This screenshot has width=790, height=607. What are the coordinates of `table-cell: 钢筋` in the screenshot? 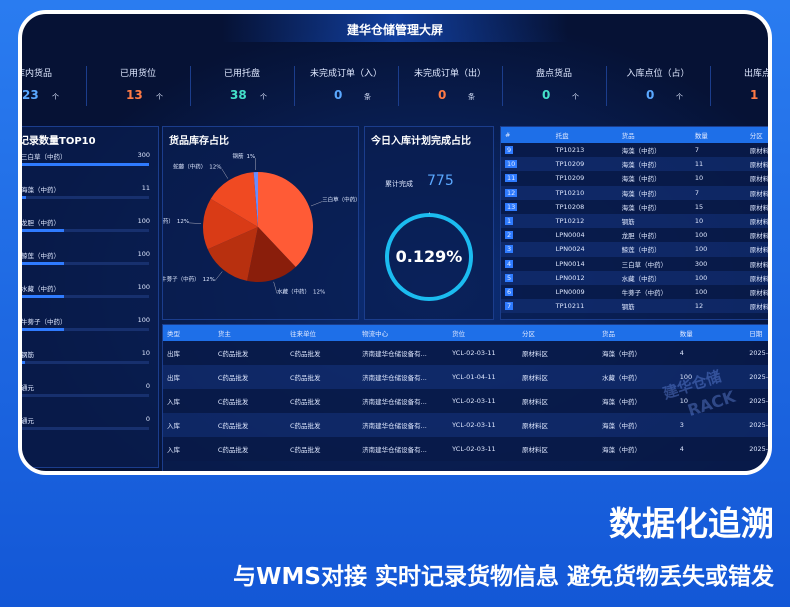 It's located at (628, 307).